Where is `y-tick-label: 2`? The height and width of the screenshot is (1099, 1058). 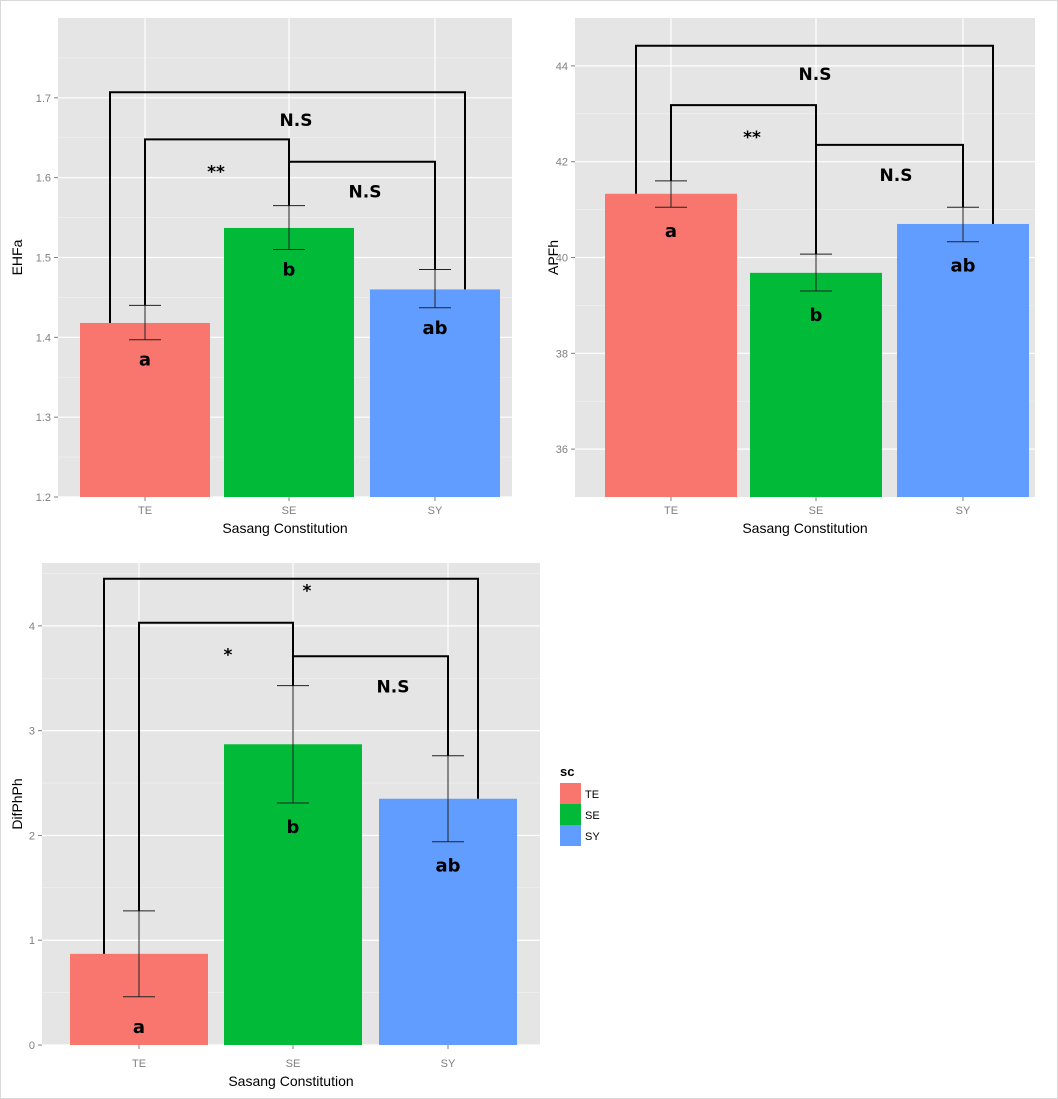
y-tick-label: 2 is located at coordinates (32, 836).